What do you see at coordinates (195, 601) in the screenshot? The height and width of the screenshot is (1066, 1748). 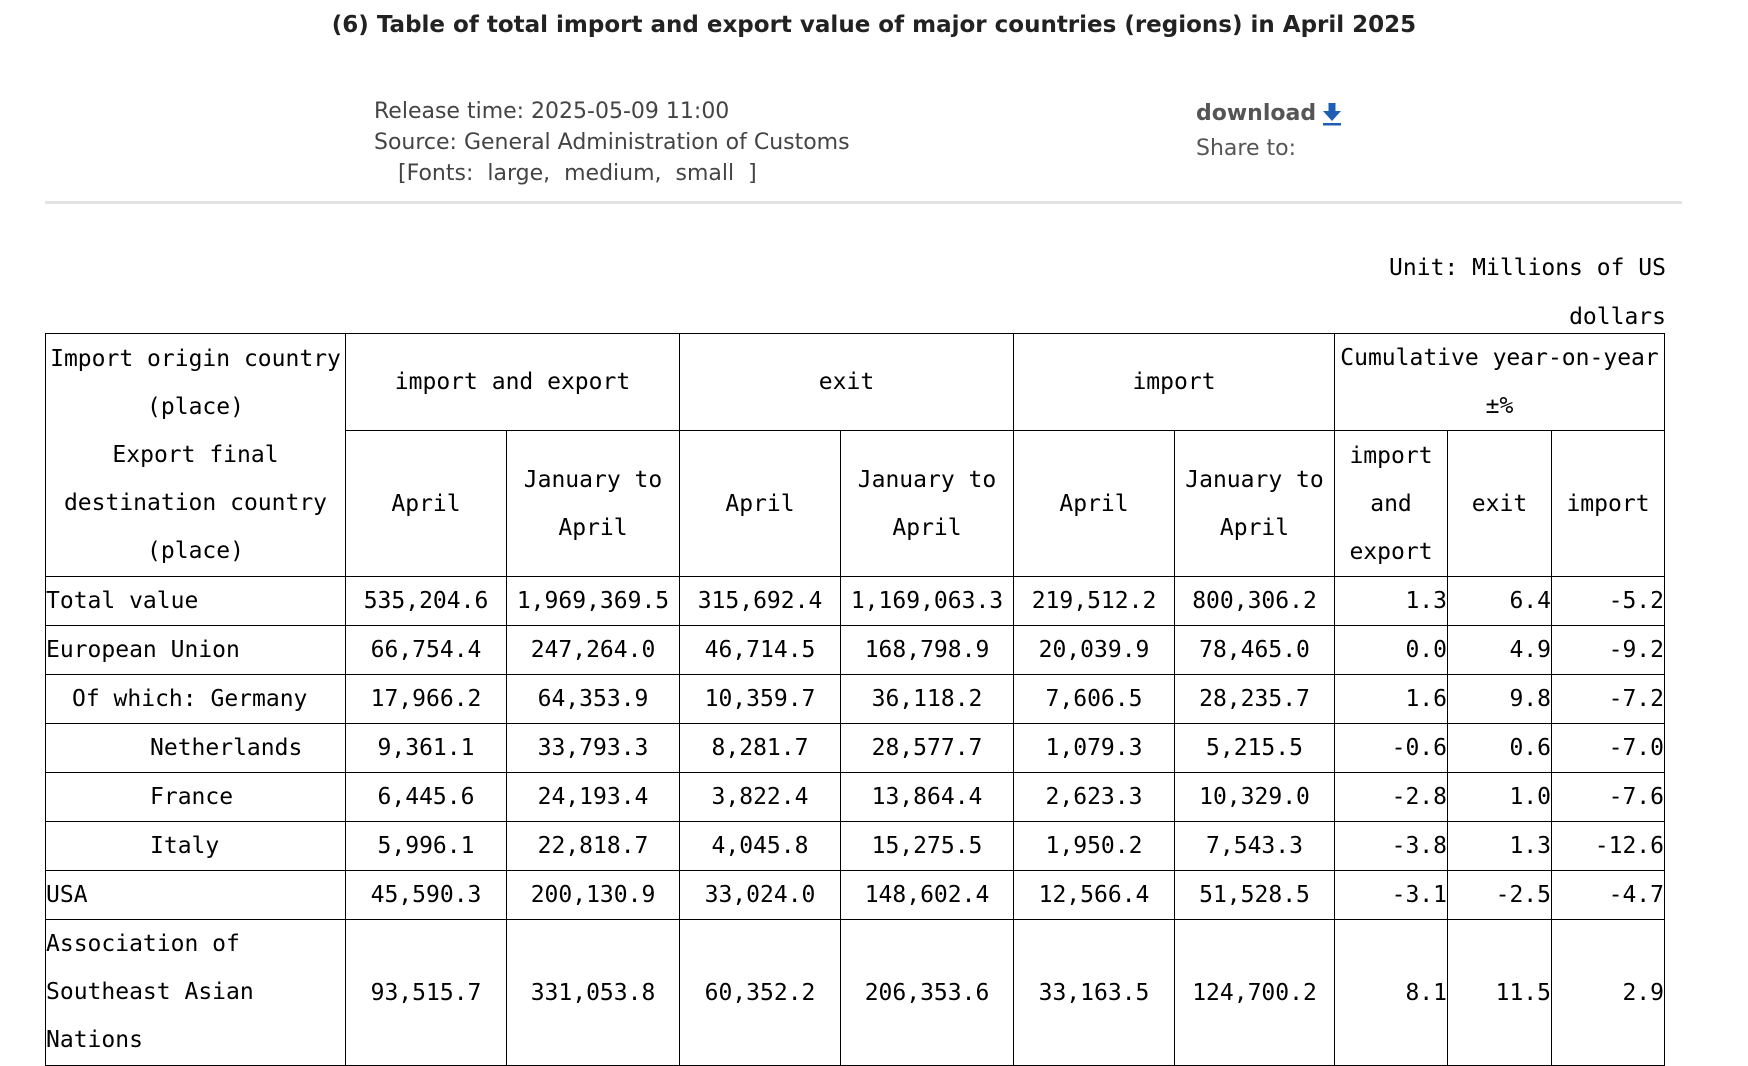 I see `row-name: Total value` at bounding box center [195, 601].